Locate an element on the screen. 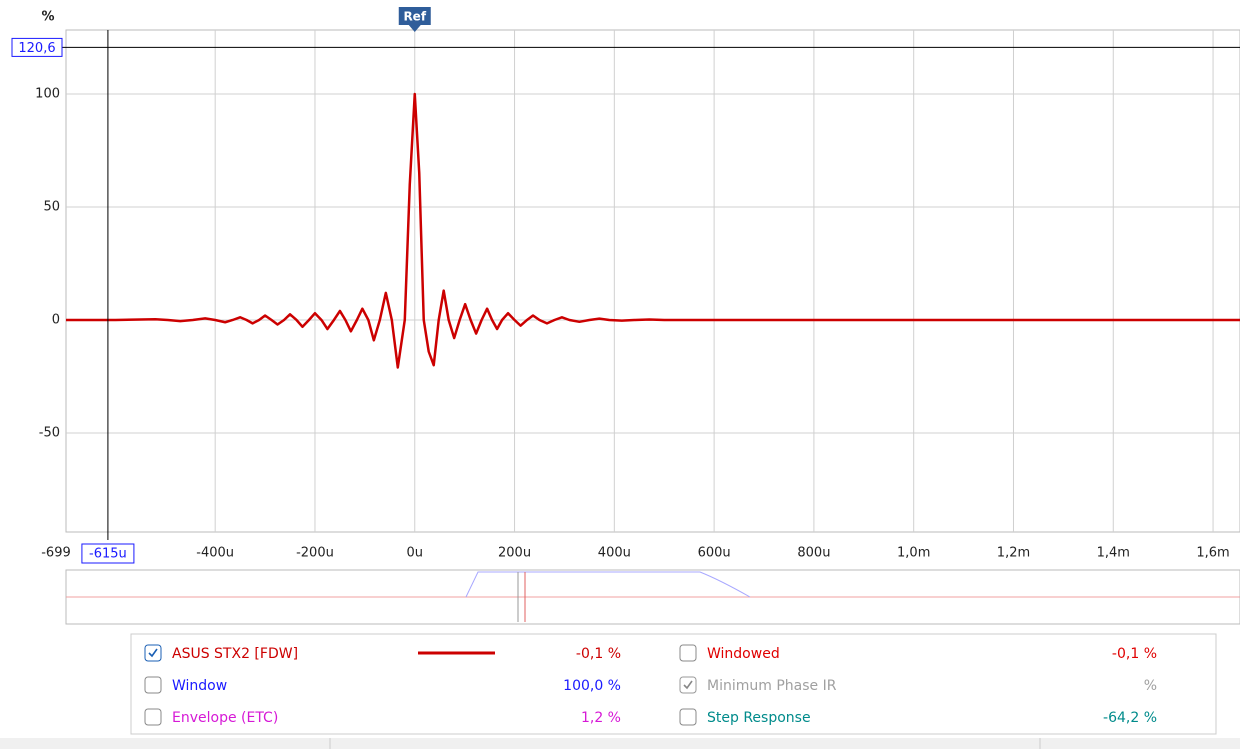 The height and width of the screenshot is (753, 1240). y-tick-label: -50 is located at coordinates (49, 433).